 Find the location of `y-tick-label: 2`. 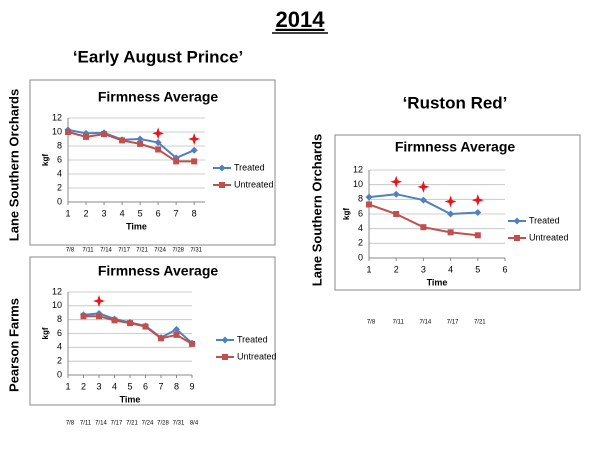

y-tick-label: 2 is located at coordinates (59, 187).